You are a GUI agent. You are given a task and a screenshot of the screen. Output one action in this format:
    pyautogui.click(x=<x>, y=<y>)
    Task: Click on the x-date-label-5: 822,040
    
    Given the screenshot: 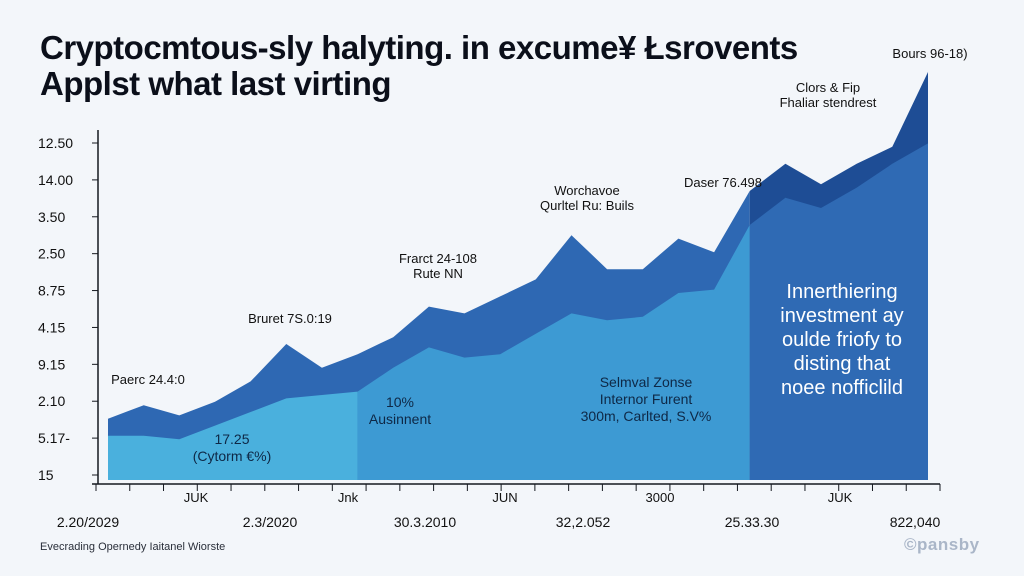 What is the action you would take?
    pyautogui.click(x=915, y=522)
    